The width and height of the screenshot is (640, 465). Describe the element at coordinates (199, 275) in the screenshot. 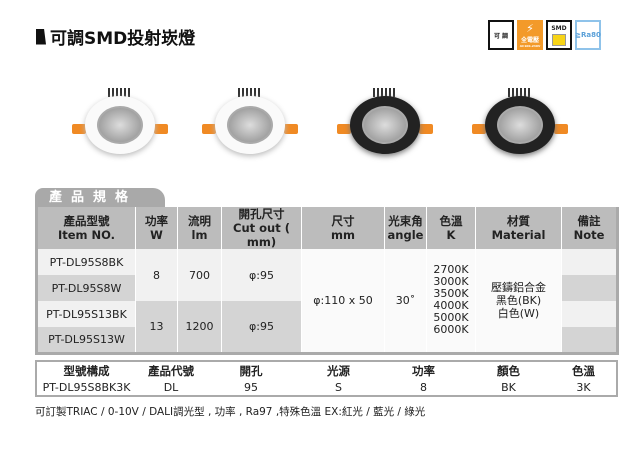

I see `lumen-cell: 700` at that location.